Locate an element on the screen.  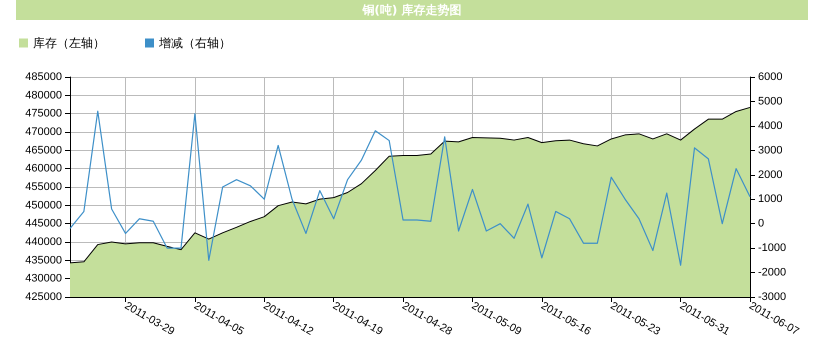
y2-tick-label: 1000 is located at coordinates (770, 199).